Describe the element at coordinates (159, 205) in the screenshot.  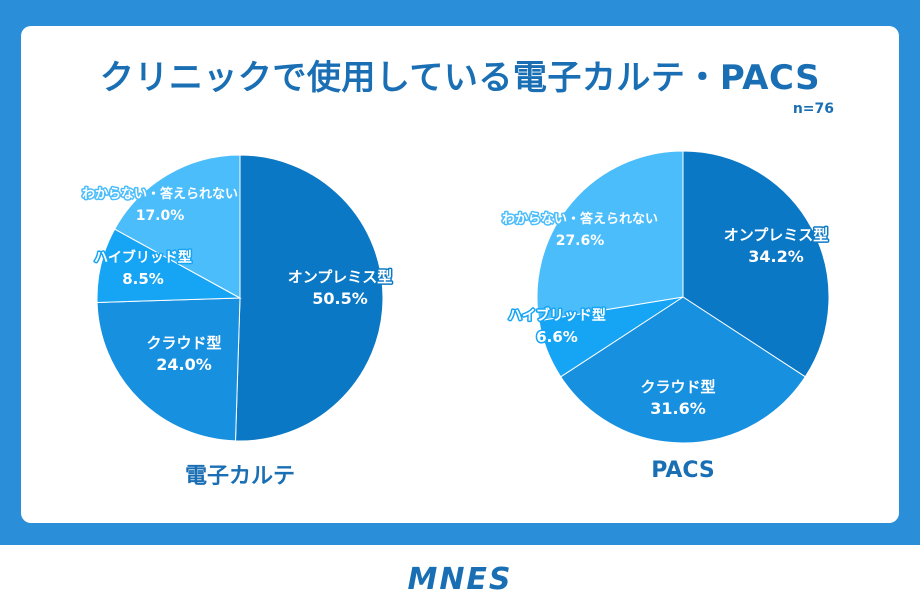
I see `pie-label-emr-unknown: わからない・答えられない 17.0%` at that location.